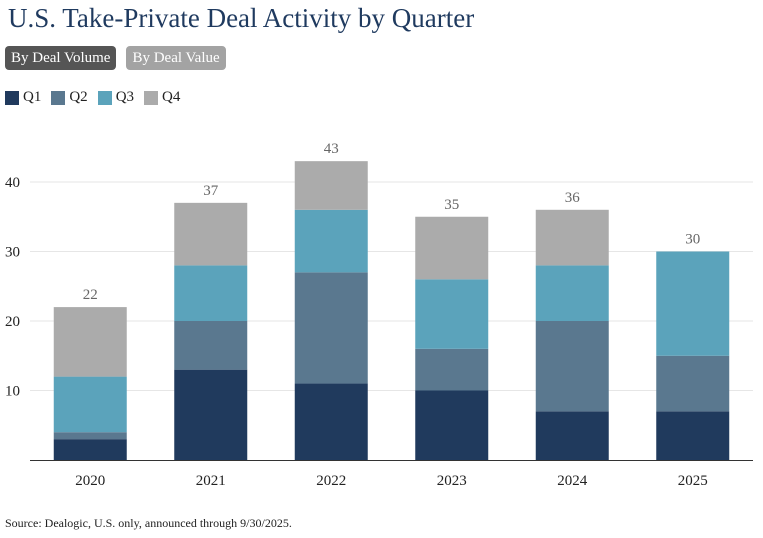 The image size is (763, 538). I want to click on legend-item-q4: Q4, so click(162, 97).